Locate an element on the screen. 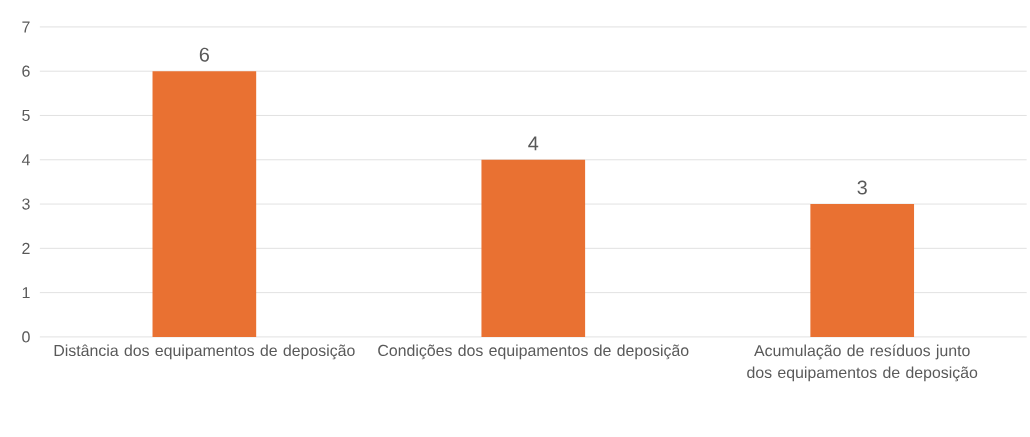 This screenshot has height=437, width=1030. y-tick-label: 2 is located at coordinates (26, 249).